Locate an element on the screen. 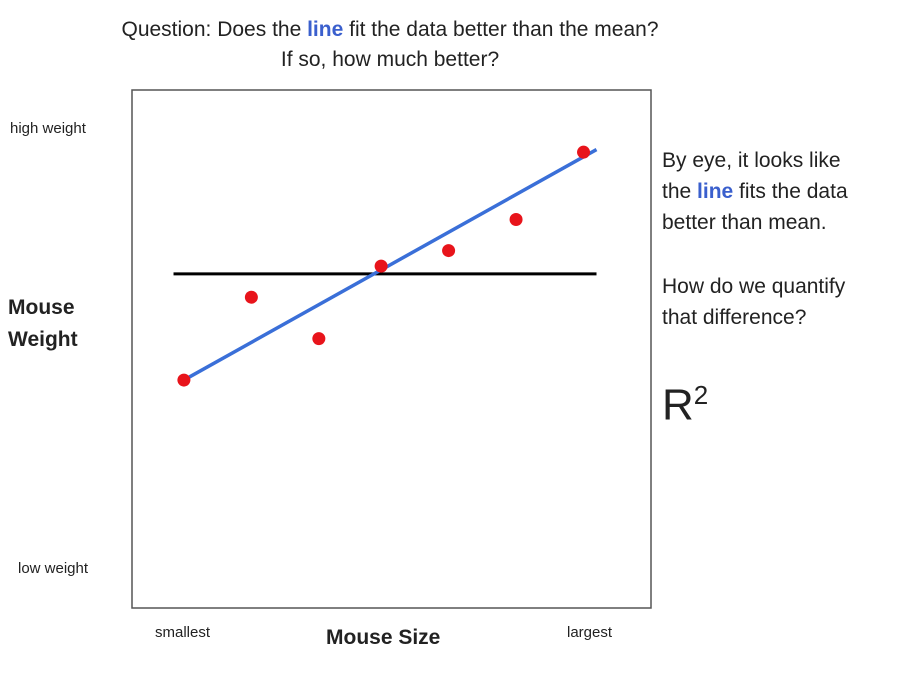  note-quantify-line1: How do we quantify is located at coordinates (754, 286).